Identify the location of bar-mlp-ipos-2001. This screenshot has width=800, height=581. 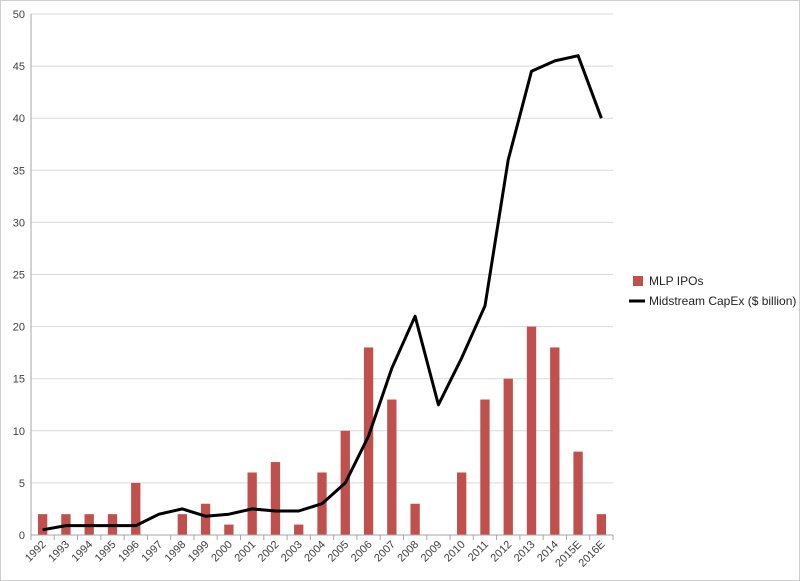
(252, 503).